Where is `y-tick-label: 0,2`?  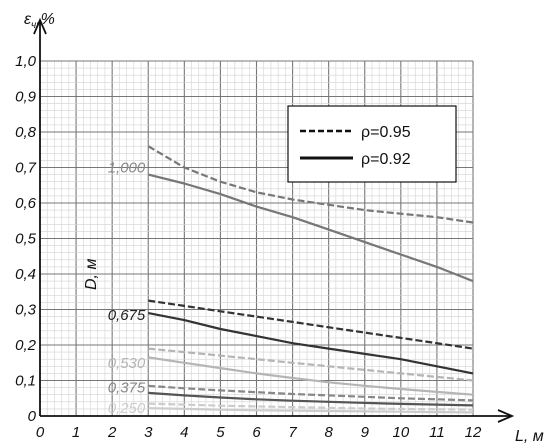 y-tick-label: 0,2 is located at coordinates (26, 345).